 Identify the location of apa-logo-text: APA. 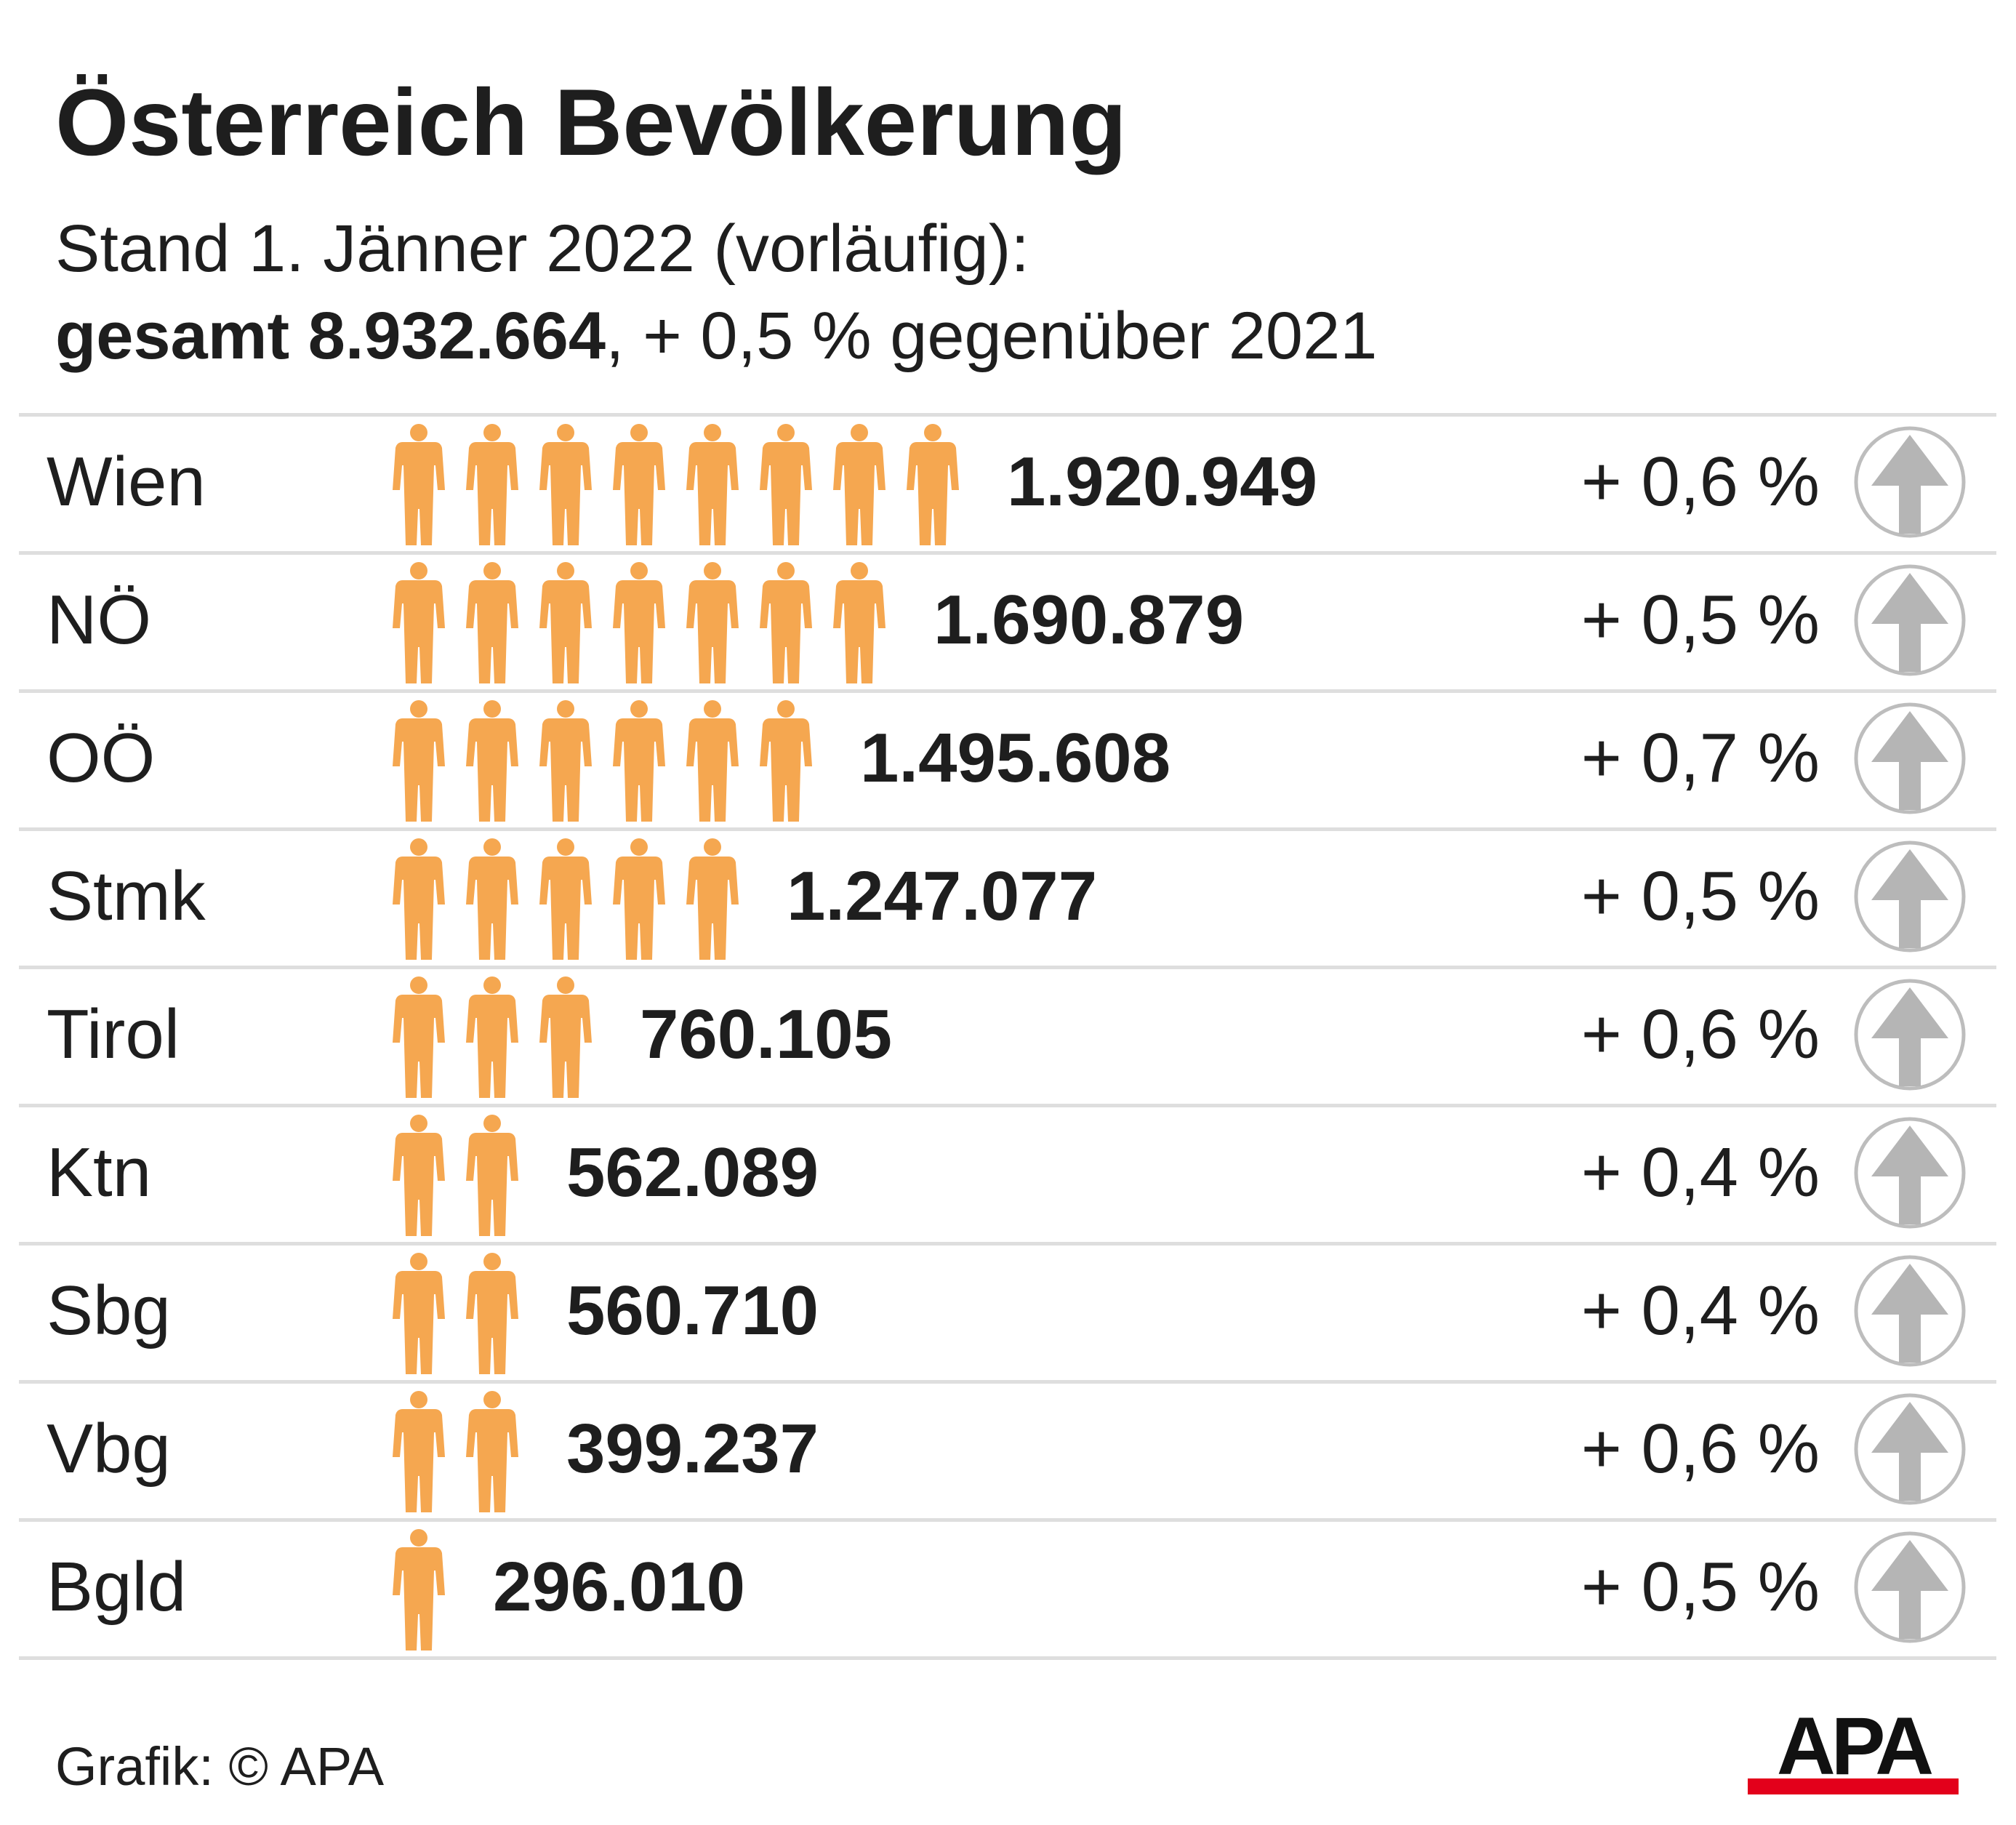
(1854, 1746).